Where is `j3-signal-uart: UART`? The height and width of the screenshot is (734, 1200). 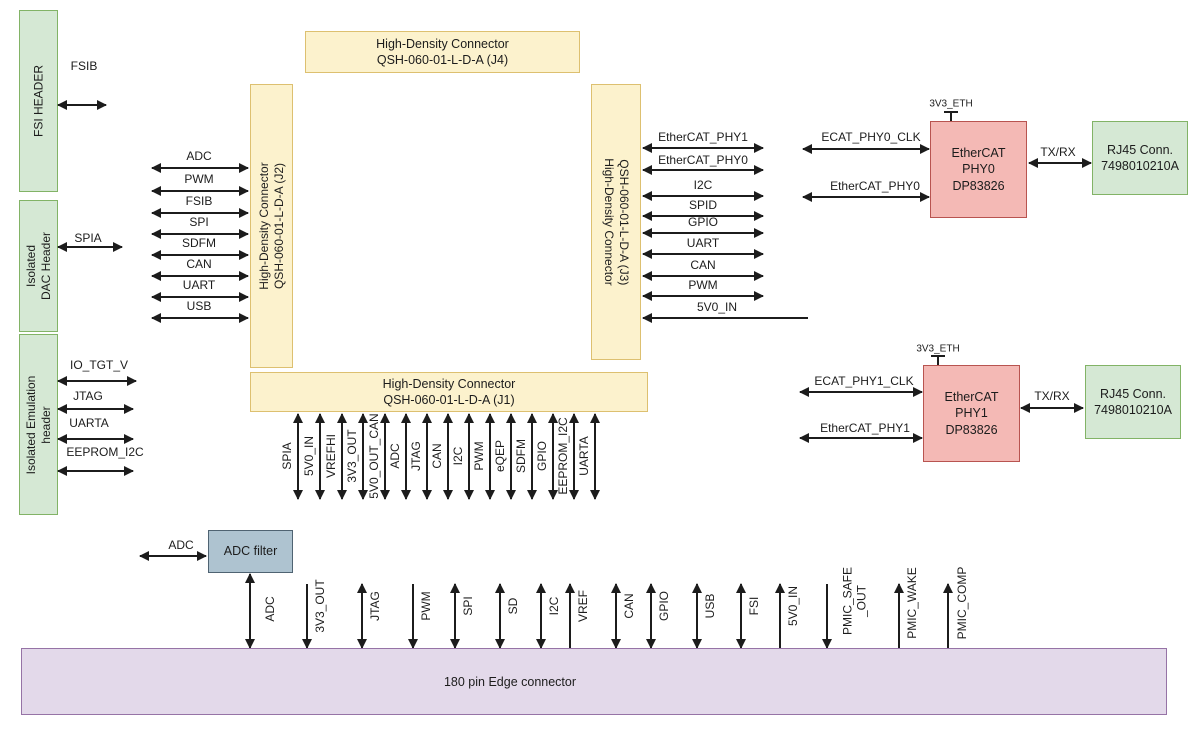 j3-signal-uart: UART is located at coordinates (703, 243).